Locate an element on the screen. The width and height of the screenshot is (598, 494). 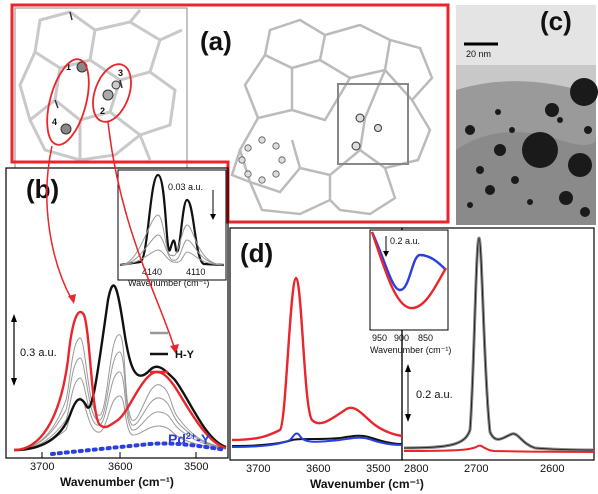
d-xtick-2700: 2700 is located at coordinates (476, 469).